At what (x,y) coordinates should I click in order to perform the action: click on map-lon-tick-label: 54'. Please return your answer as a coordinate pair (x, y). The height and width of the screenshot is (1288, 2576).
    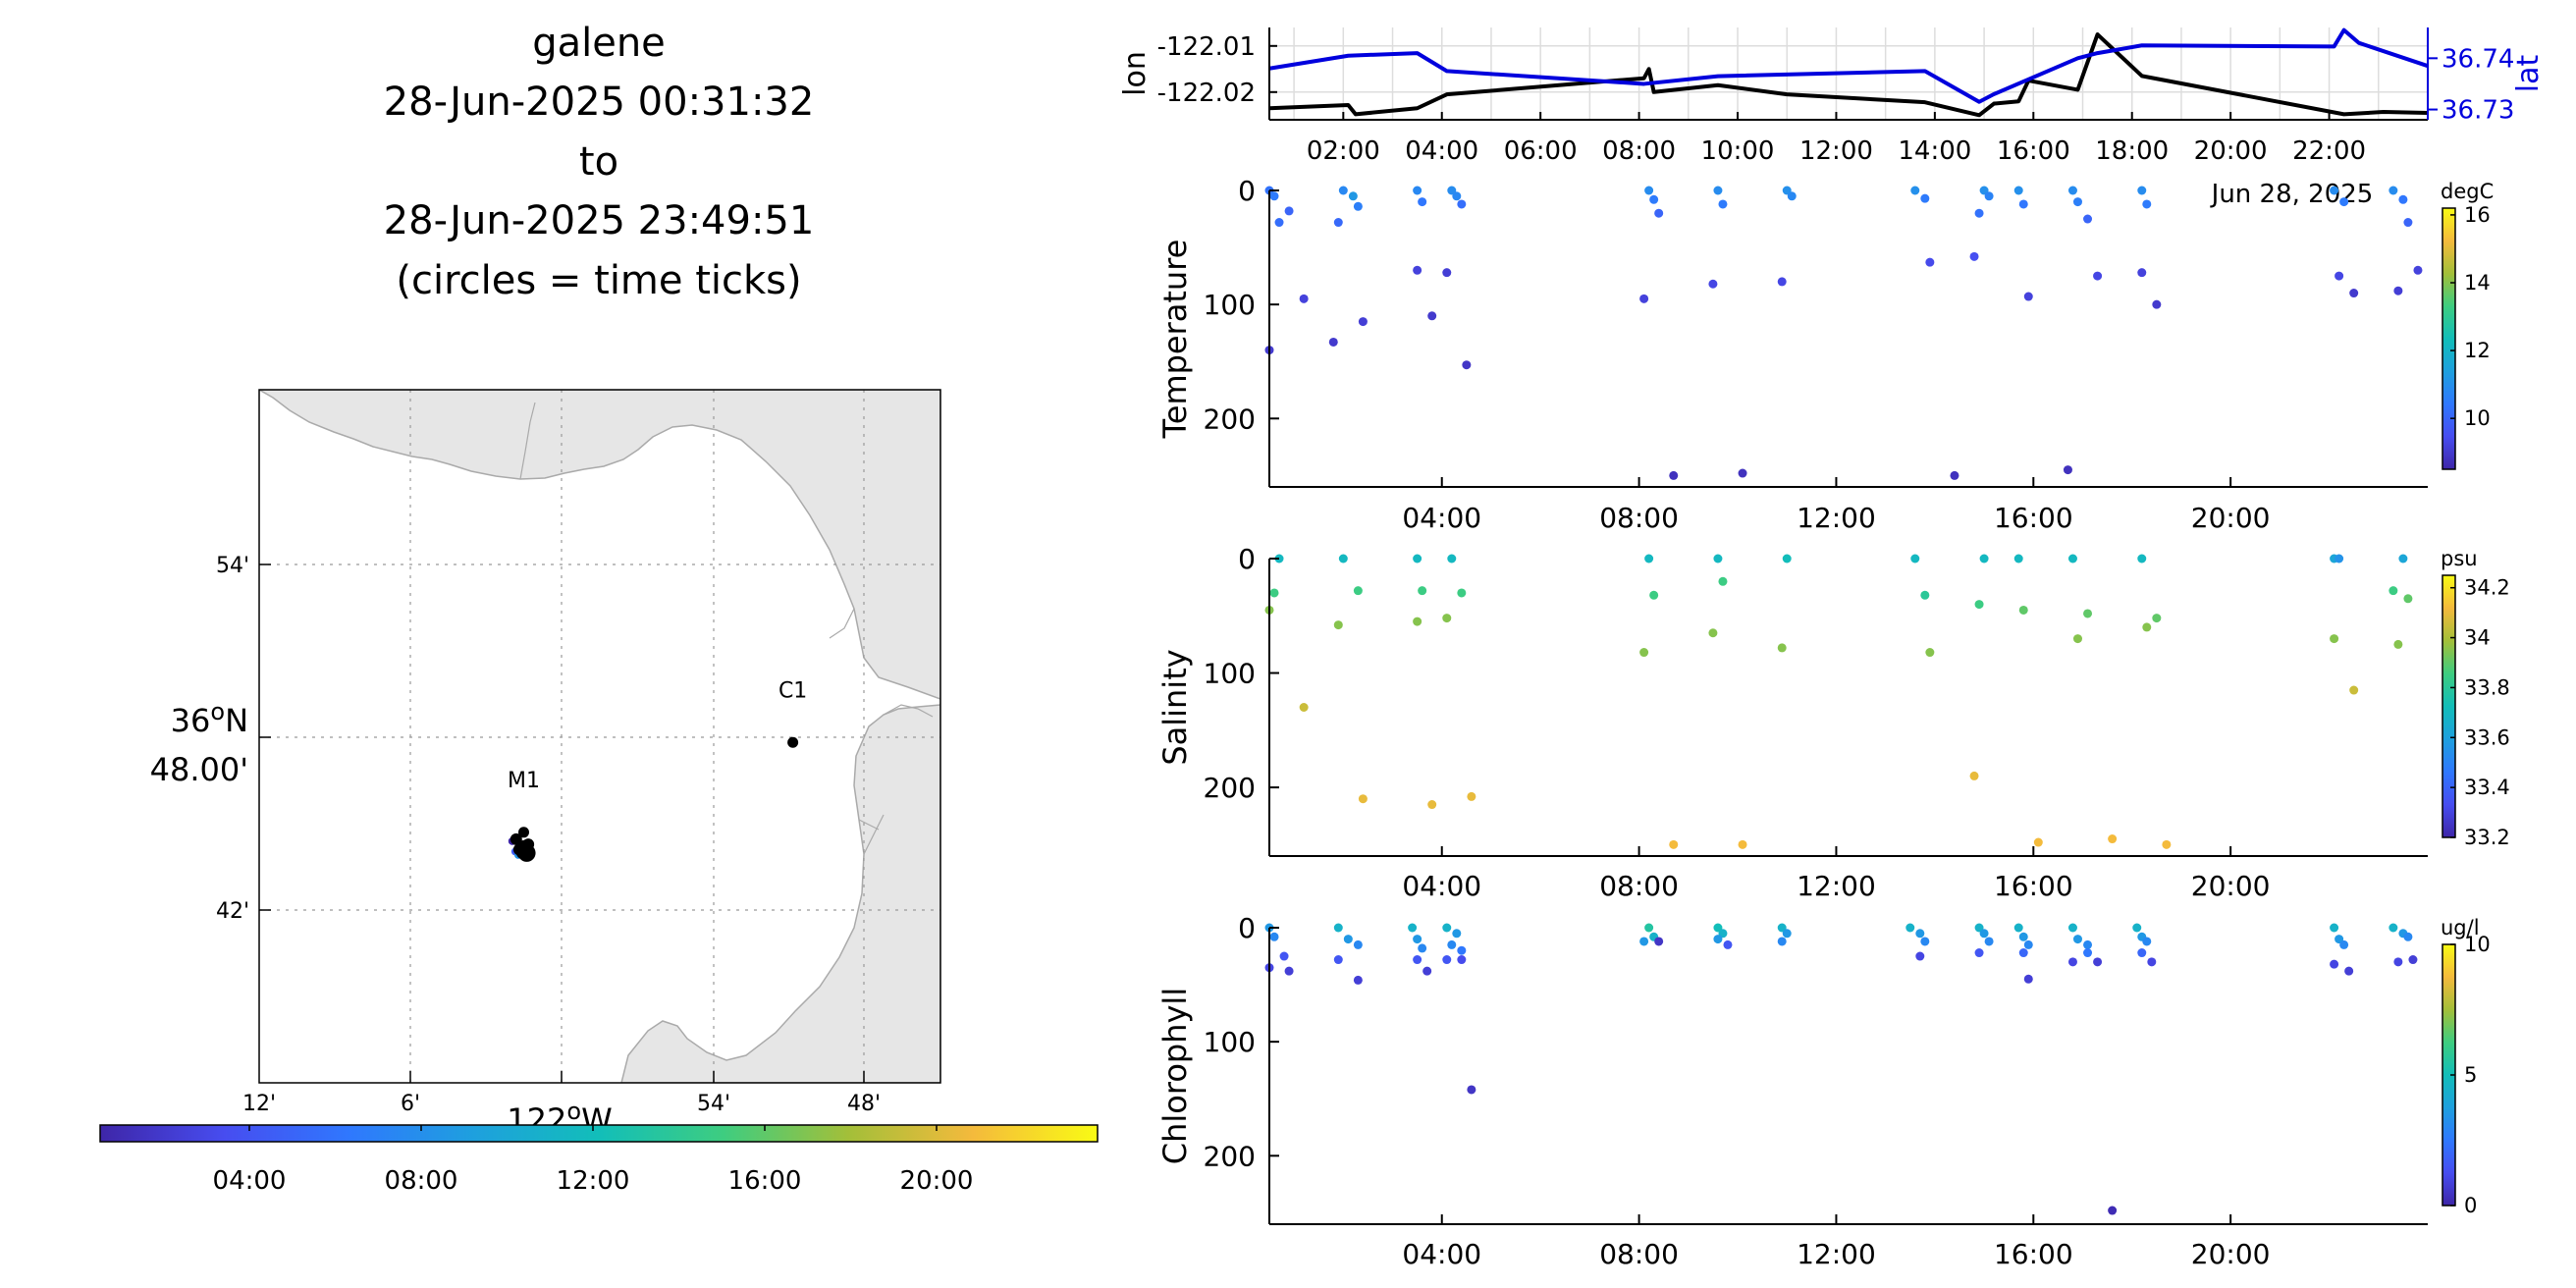
    Looking at the image, I should click on (713, 1104).